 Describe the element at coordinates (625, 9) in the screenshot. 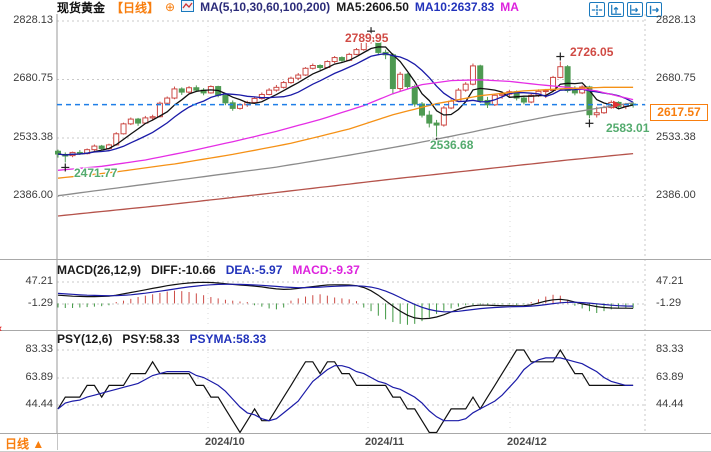

I see `chart-toolbar` at that location.